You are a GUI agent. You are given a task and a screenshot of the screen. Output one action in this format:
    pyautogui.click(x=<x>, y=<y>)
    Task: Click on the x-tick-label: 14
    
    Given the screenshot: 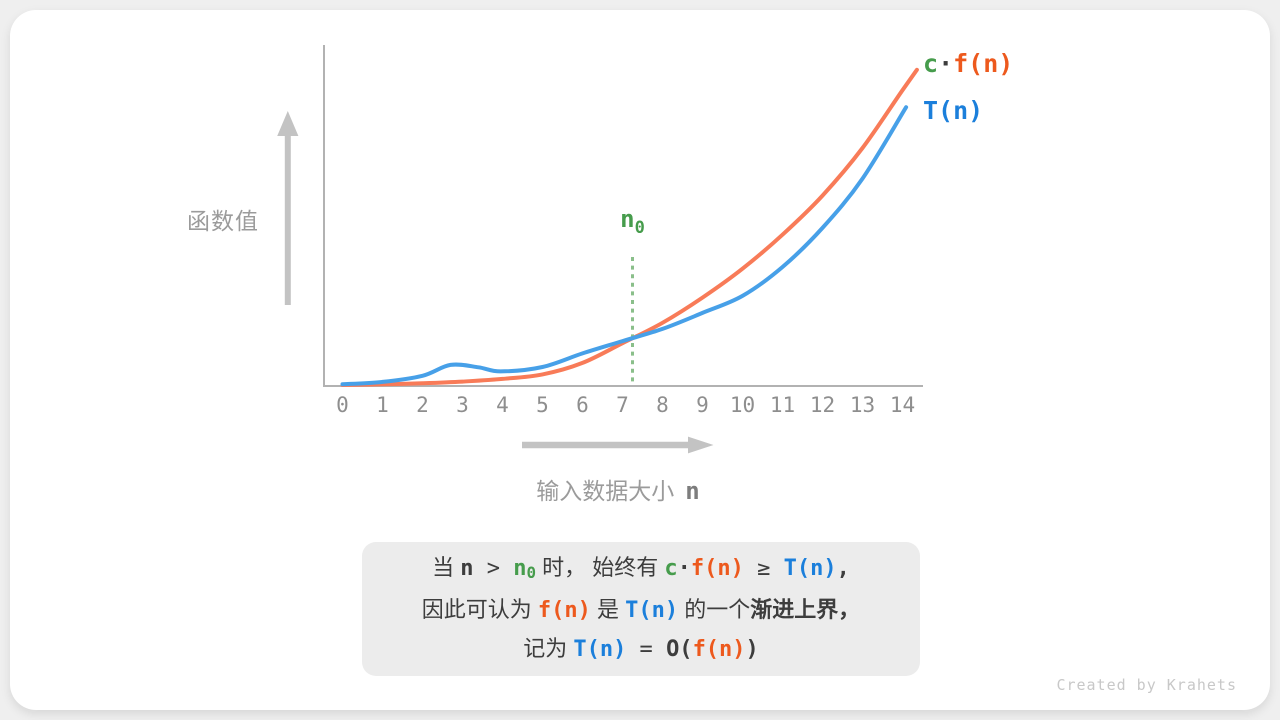 What is the action you would take?
    pyautogui.click(x=902, y=405)
    